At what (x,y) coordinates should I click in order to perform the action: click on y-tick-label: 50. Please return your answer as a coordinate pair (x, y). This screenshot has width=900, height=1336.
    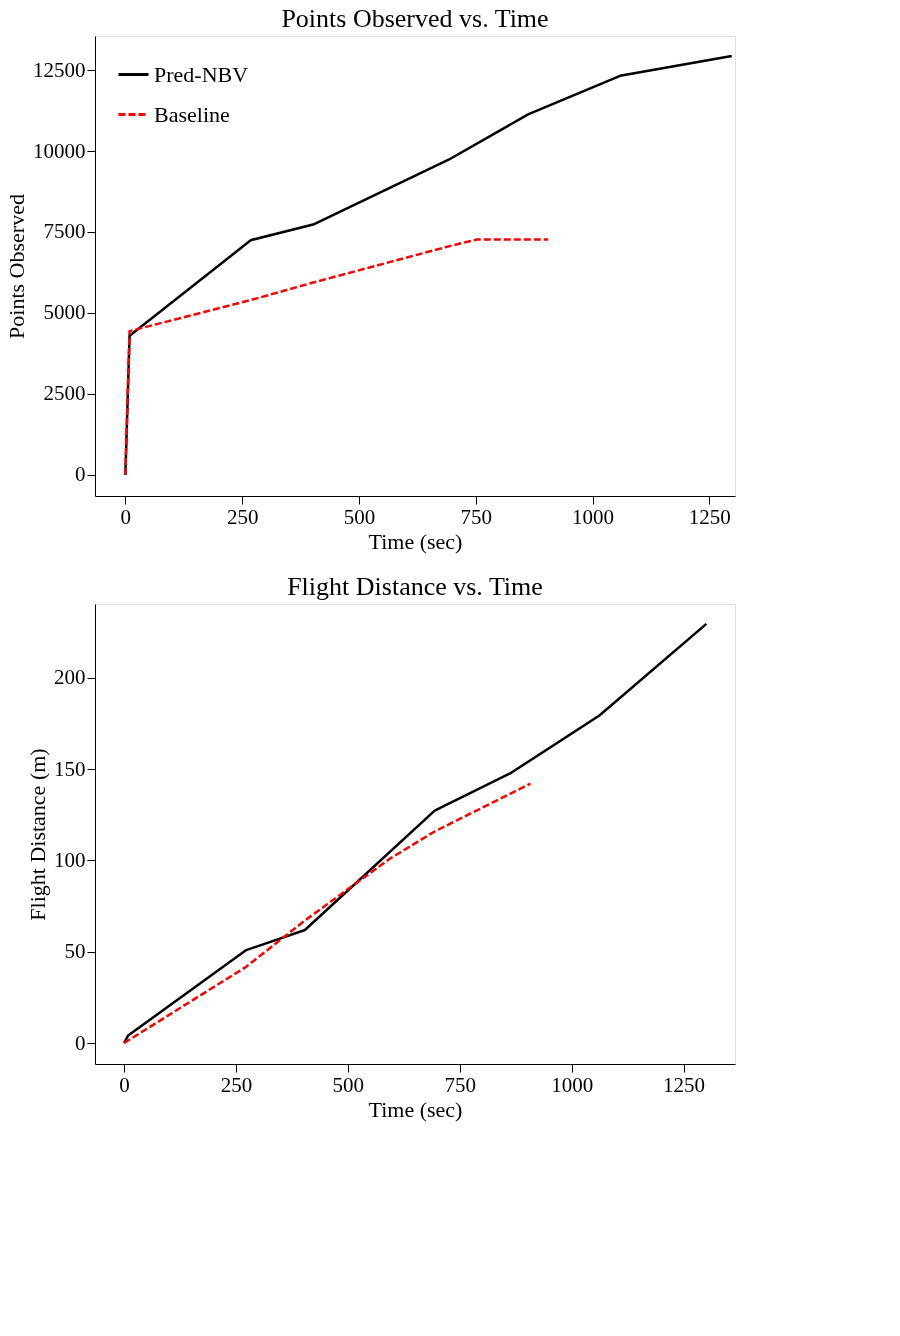
    Looking at the image, I should click on (75, 951).